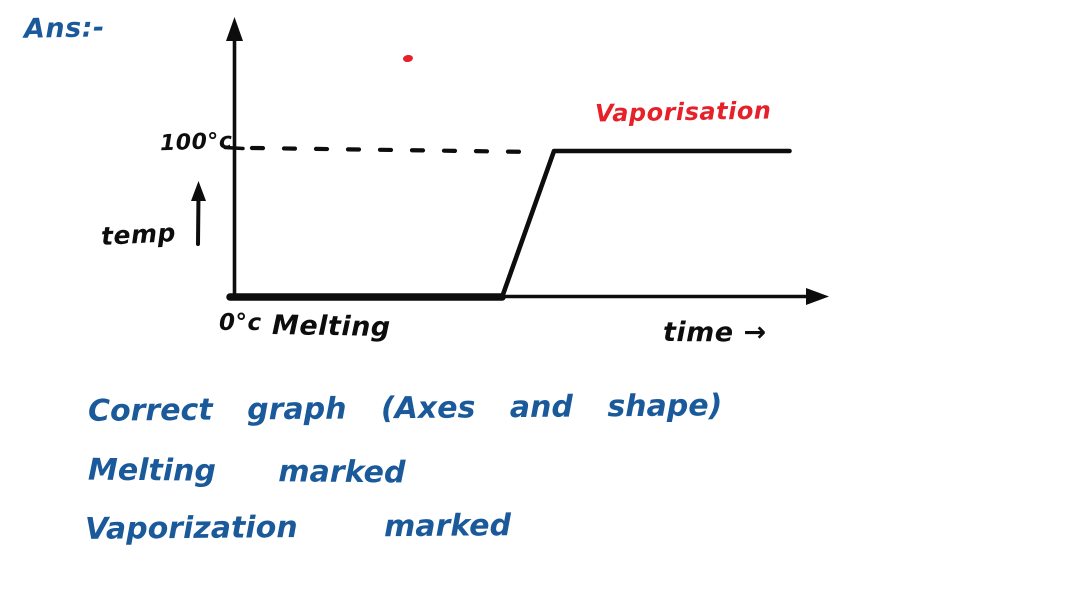 The image size is (1065, 599). What do you see at coordinates (138, 234) in the screenshot?
I see `y-axis-label: temp` at bounding box center [138, 234].